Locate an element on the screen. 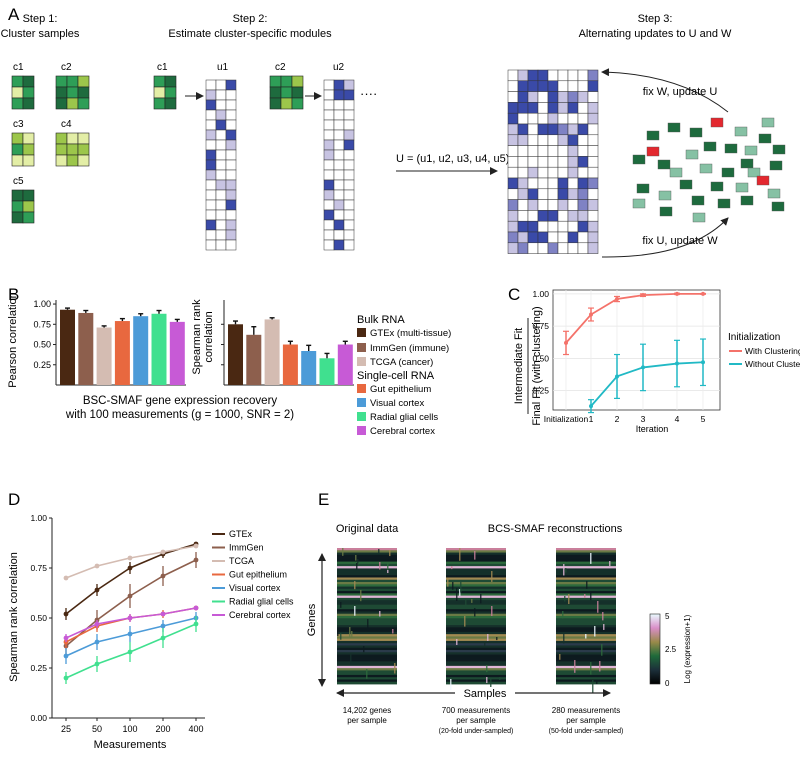 The image size is (800, 763). y-tick-label: 0.25 is located at coordinates (42, 365).